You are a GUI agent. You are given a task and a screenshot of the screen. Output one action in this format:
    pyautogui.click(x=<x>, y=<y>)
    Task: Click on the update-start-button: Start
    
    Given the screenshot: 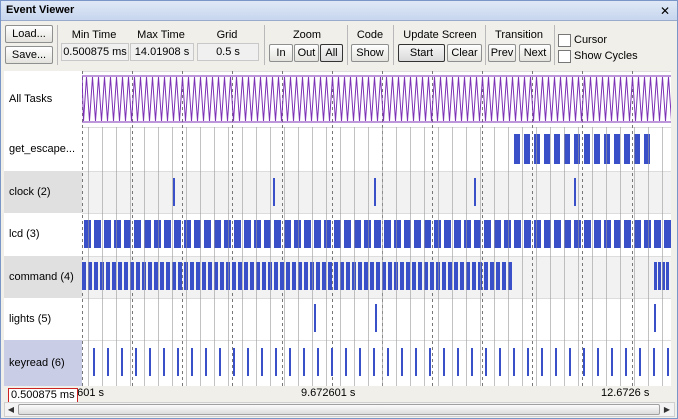 What is the action you would take?
    pyautogui.click(x=421, y=53)
    